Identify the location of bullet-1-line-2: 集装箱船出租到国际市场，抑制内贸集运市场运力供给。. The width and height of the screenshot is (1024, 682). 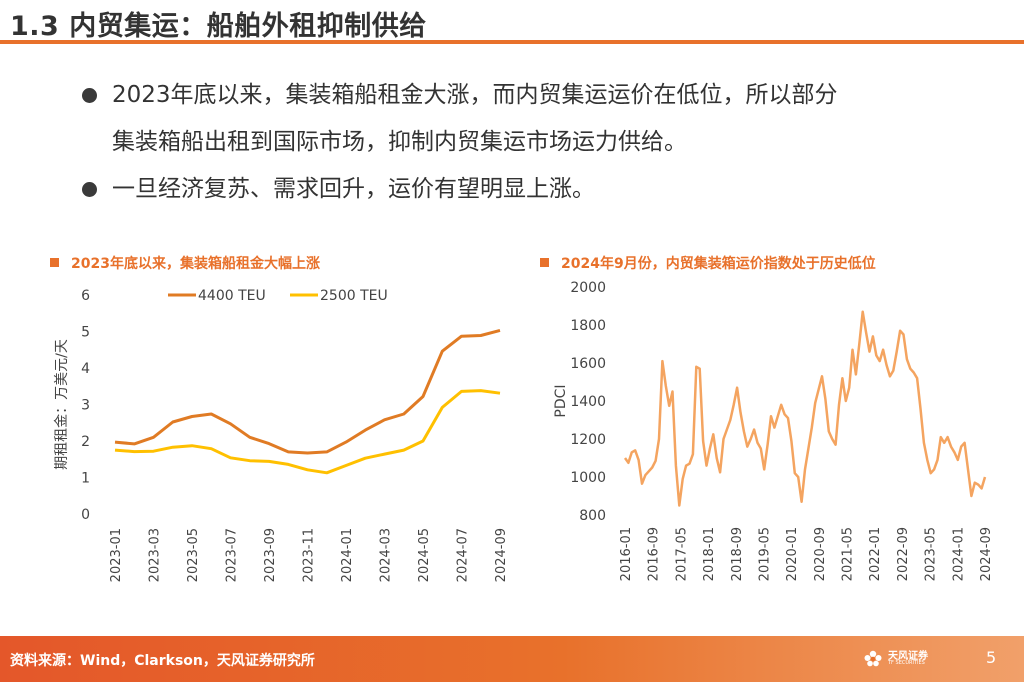
(399, 142).